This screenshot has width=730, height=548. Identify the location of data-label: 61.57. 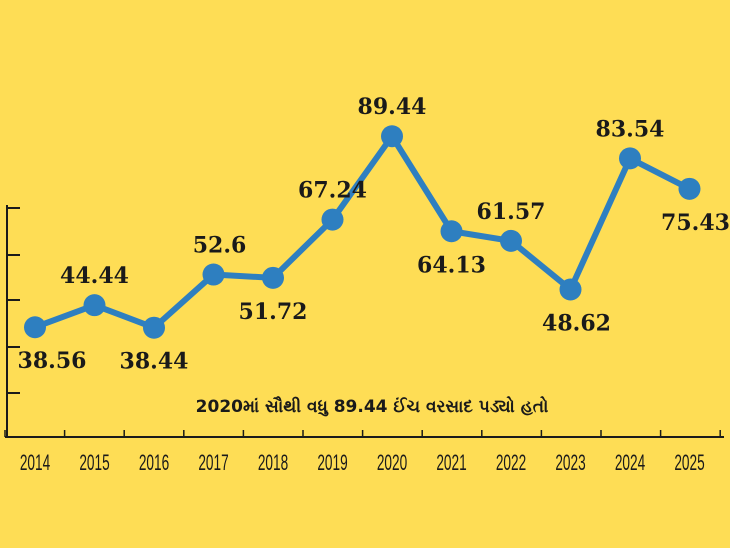
(511, 212).